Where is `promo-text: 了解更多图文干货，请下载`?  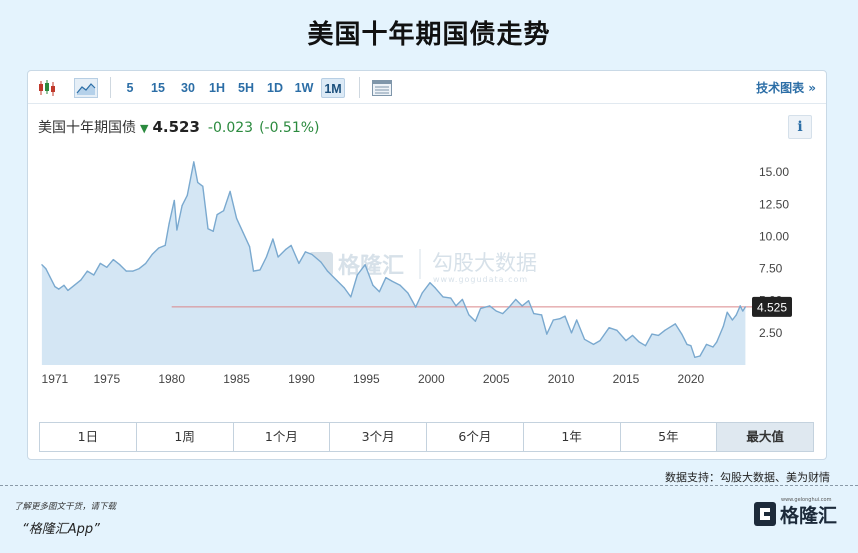
promo-text: 了解更多图文干货，请下载 is located at coordinates (65, 507).